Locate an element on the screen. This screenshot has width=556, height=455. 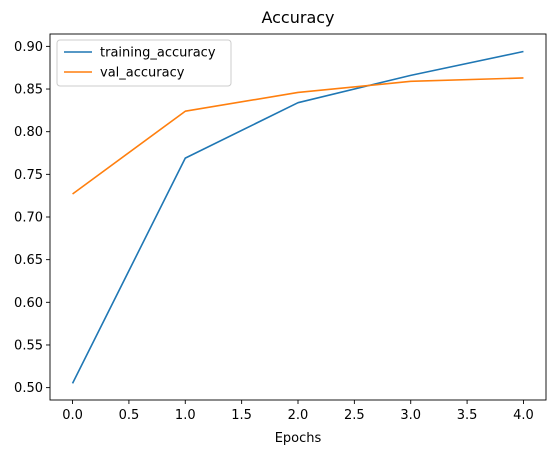
y-tick-label: 0.80 is located at coordinates (28, 132).